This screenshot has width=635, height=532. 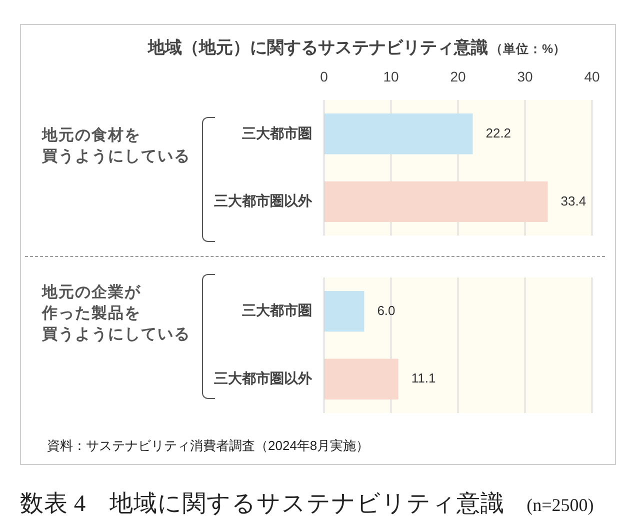 What do you see at coordinates (458, 76) in the screenshot?
I see `x-tick-label: 20` at bounding box center [458, 76].